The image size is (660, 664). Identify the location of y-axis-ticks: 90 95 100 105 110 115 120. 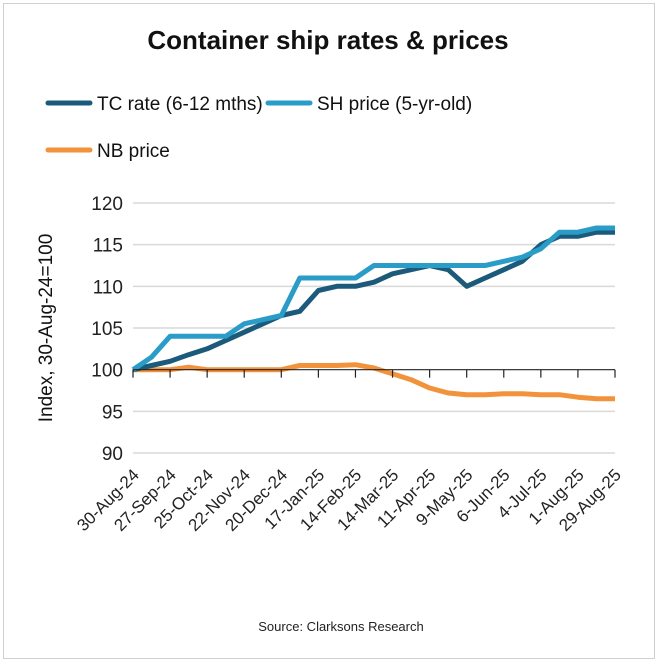
(107, 329).